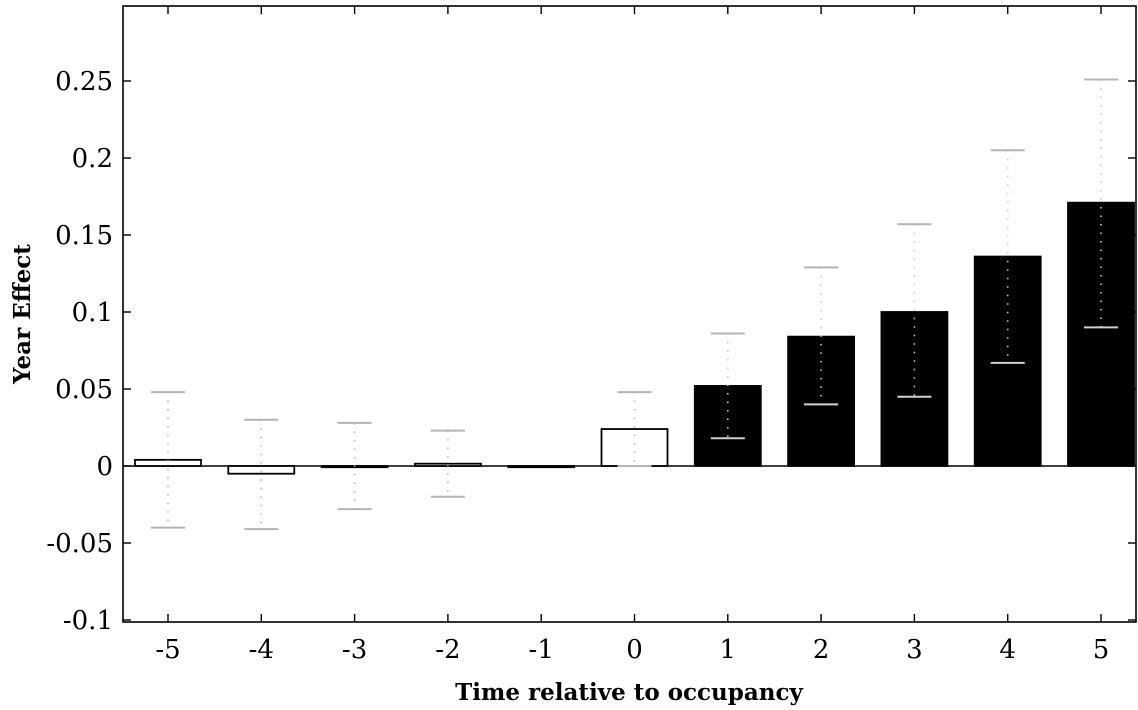 The image size is (1138, 710). I want to click on y-tick-label: 0.2, so click(92, 159).